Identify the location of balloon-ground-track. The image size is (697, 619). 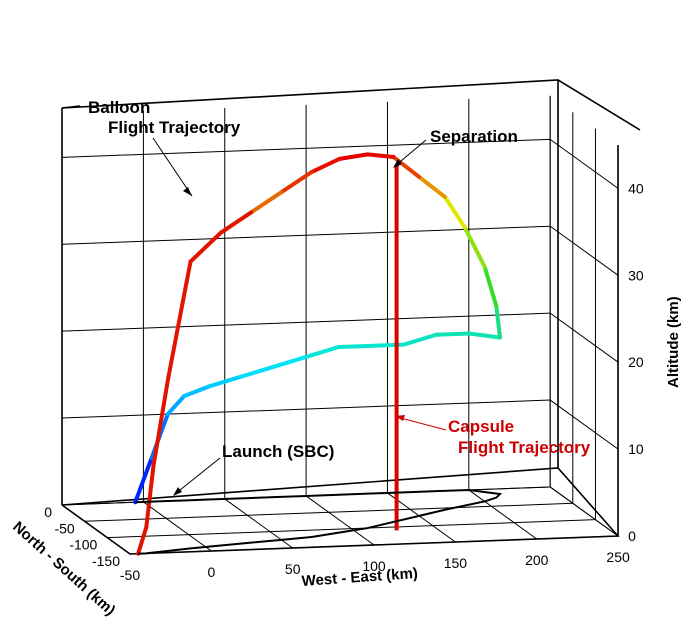
(319, 521).